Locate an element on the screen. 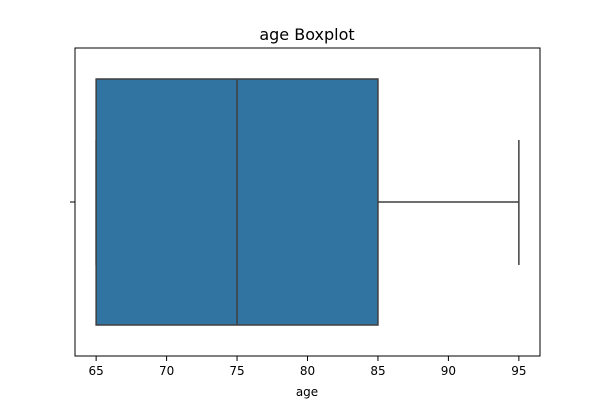 This screenshot has height=400, width=600. x-tick-label: 75 is located at coordinates (236, 371).